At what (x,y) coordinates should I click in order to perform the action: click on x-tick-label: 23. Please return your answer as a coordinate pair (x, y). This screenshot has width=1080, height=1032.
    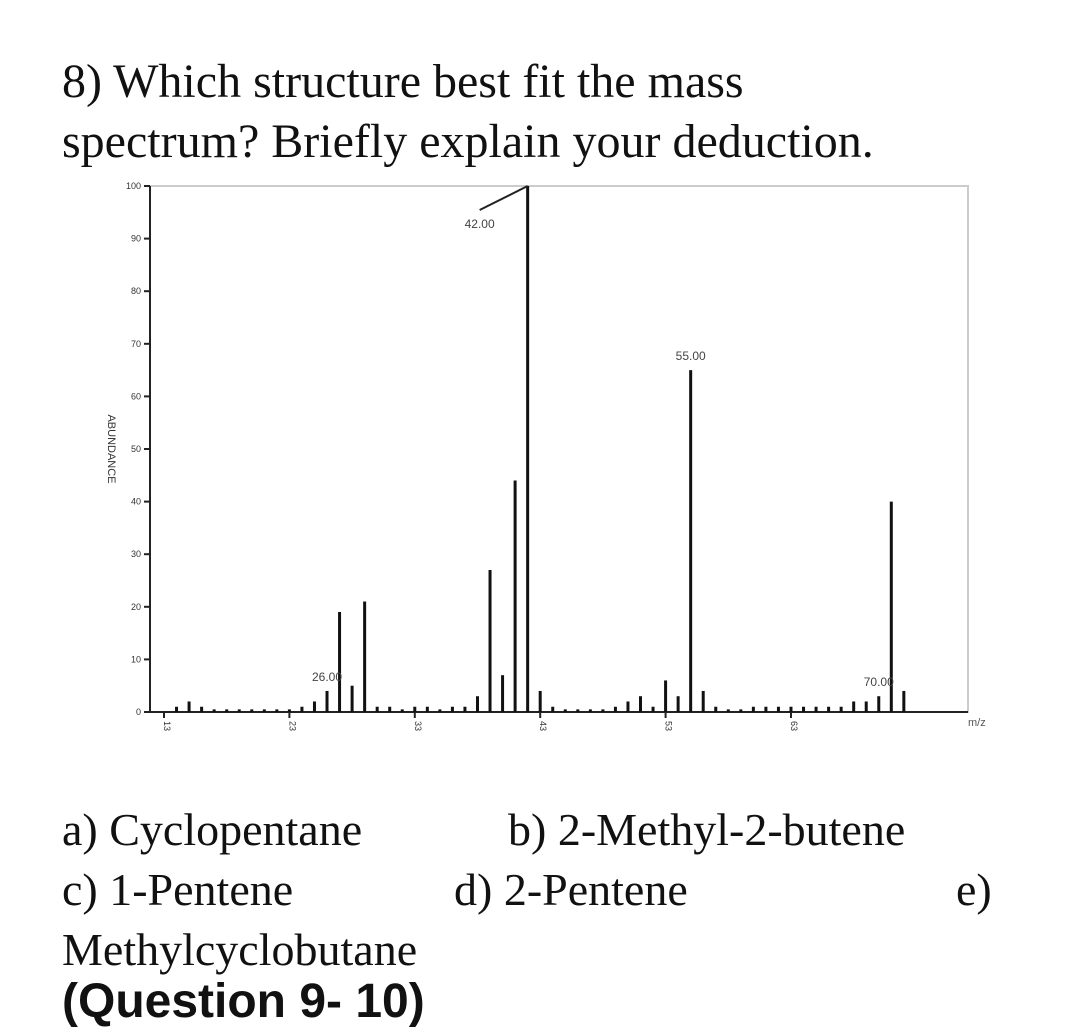
    Looking at the image, I should click on (292, 726).